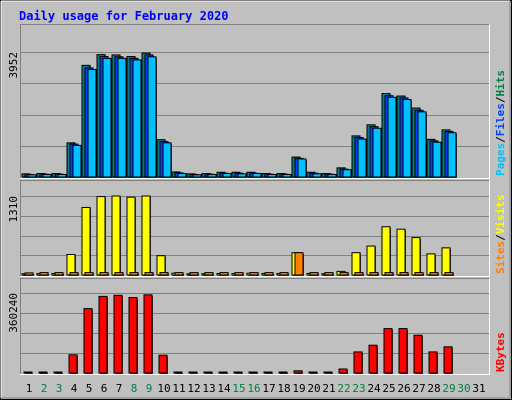 The width and height of the screenshot is (512, 400). What do you see at coordinates (44, 388) in the screenshot?
I see `day-label-2: 2` at bounding box center [44, 388].